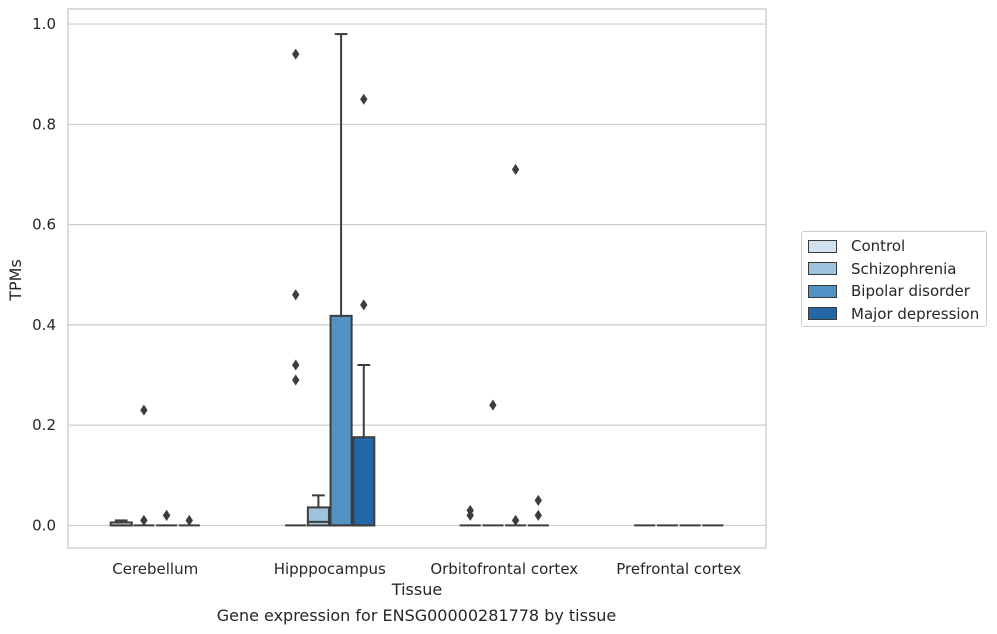 This screenshot has height=634, width=997. Describe the element at coordinates (915, 313) in the screenshot. I see `legend-label: Major depression` at that location.